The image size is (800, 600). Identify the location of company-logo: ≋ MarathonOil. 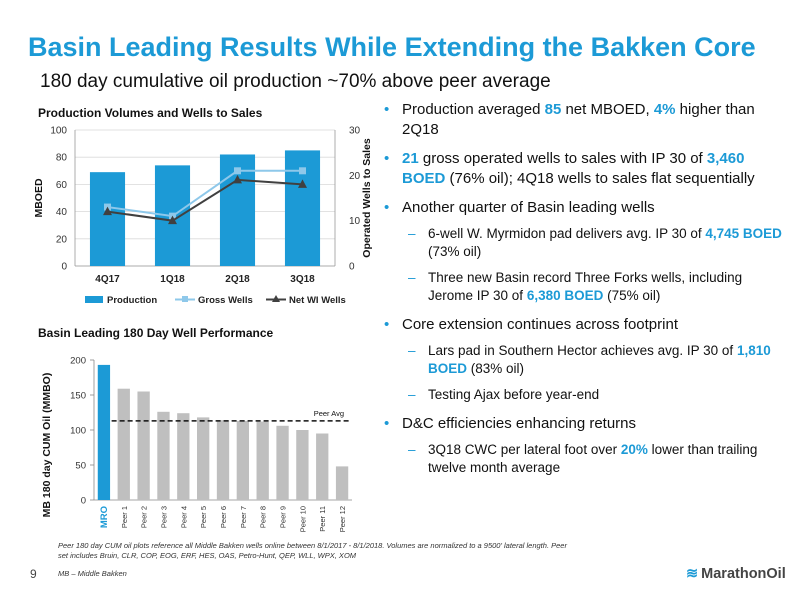
(736, 574).